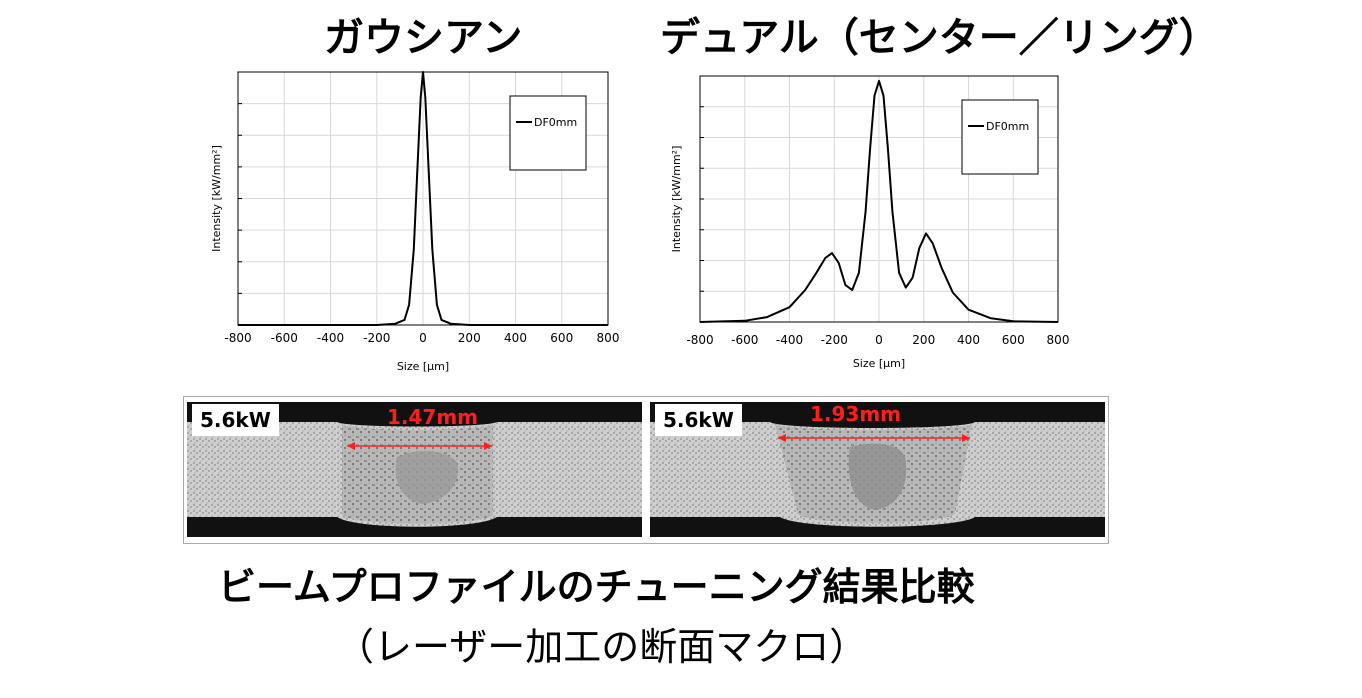 This screenshot has width=1362, height=698. I want to click on micrograph-gaussian: 5.6kW 1.47mm, so click(414, 469).